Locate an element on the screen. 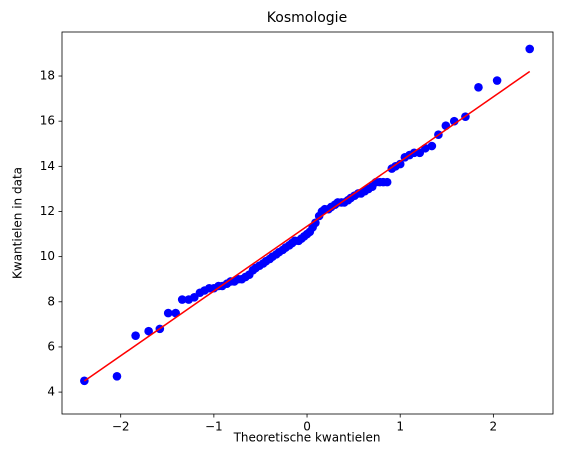 The height and width of the screenshot is (455, 563). y-tick-label: 18 is located at coordinates (47, 76).